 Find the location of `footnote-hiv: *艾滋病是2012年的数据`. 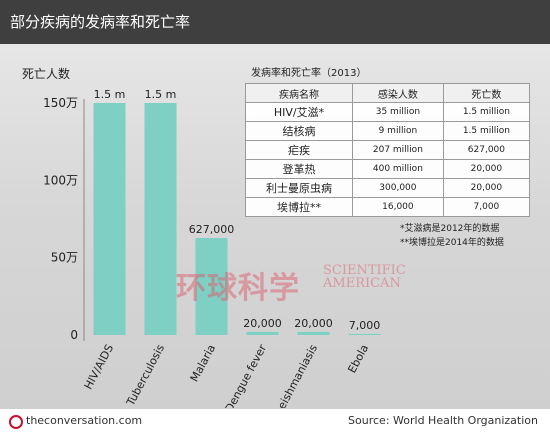

footnote-hiv: *艾滋病是2012年的数据 is located at coordinates (450, 229).